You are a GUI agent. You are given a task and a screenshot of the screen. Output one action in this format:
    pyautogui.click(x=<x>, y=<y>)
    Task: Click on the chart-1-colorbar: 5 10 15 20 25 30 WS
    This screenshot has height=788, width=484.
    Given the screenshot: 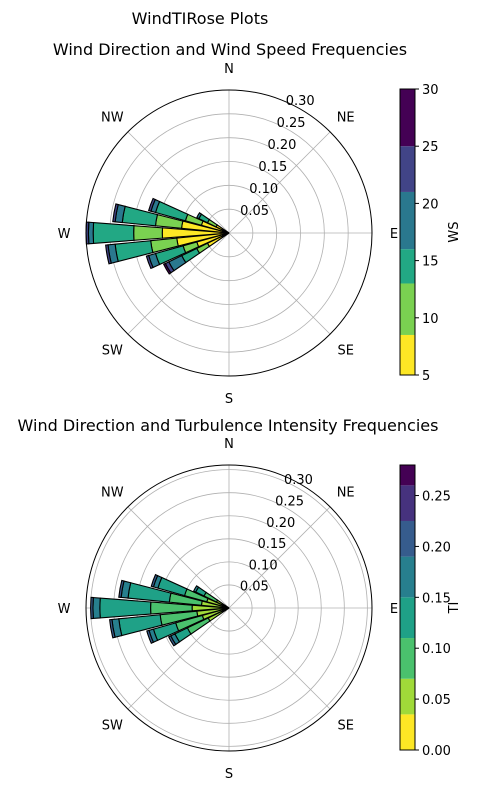 What is the action you would take?
    pyautogui.click(x=430, y=233)
    